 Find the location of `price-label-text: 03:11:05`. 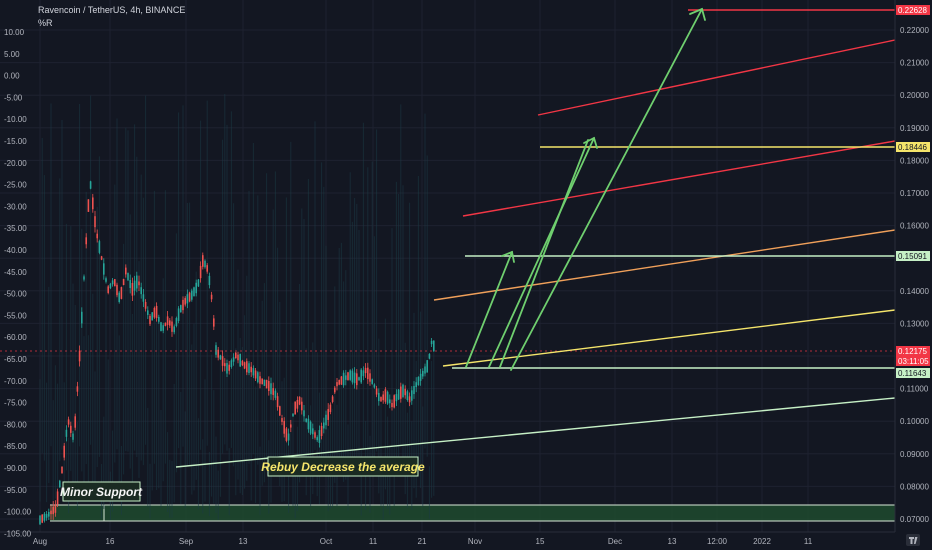

price-label-text: 03:11:05 is located at coordinates (913, 361).